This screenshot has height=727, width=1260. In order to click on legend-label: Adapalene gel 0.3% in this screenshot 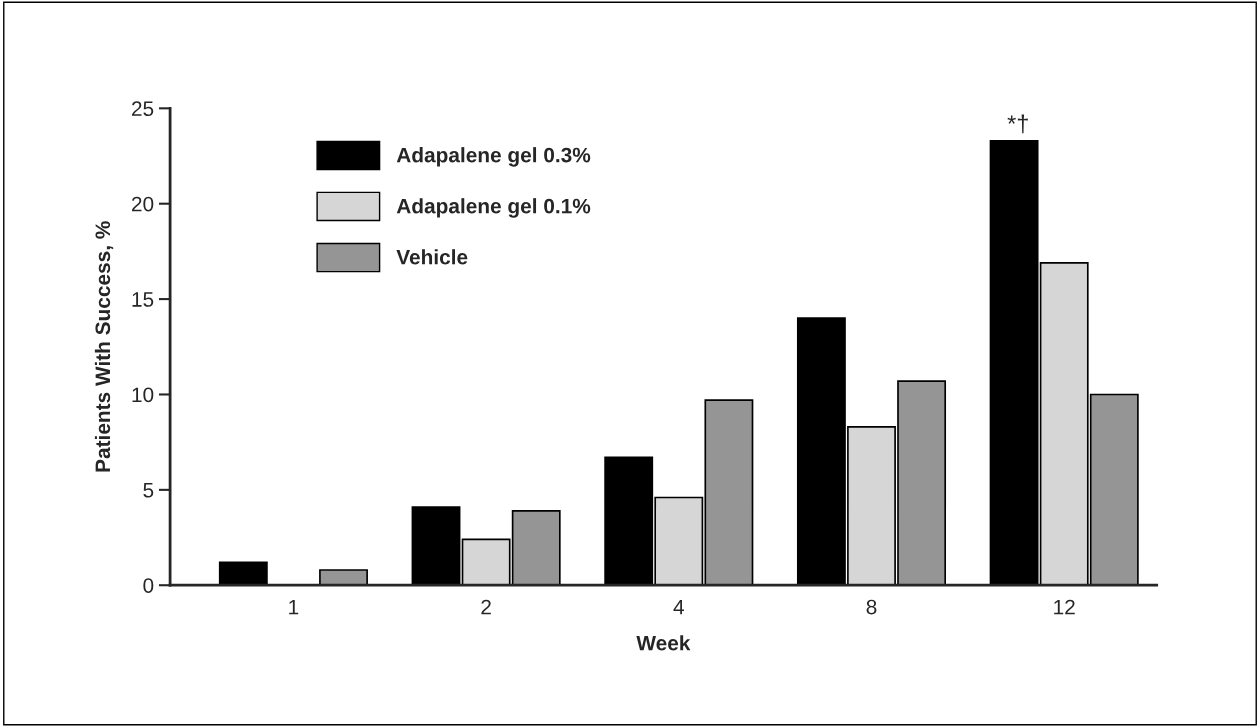, I will do `click(493, 157)`.